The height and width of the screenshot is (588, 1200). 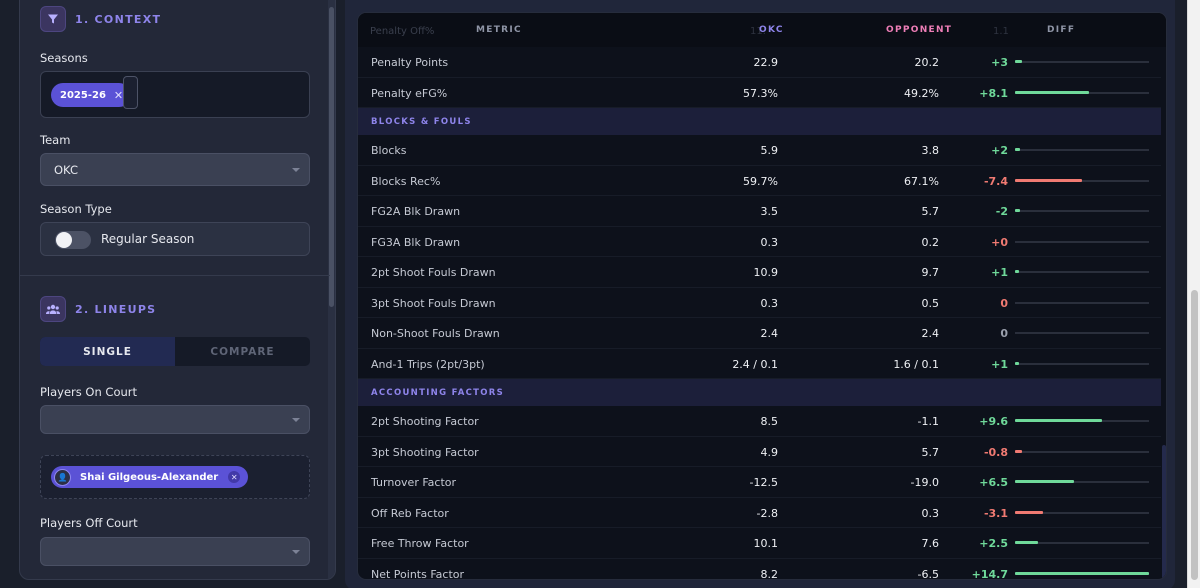 What do you see at coordinates (175, 419) in the screenshot?
I see `players-on-select` at bounding box center [175, 419].